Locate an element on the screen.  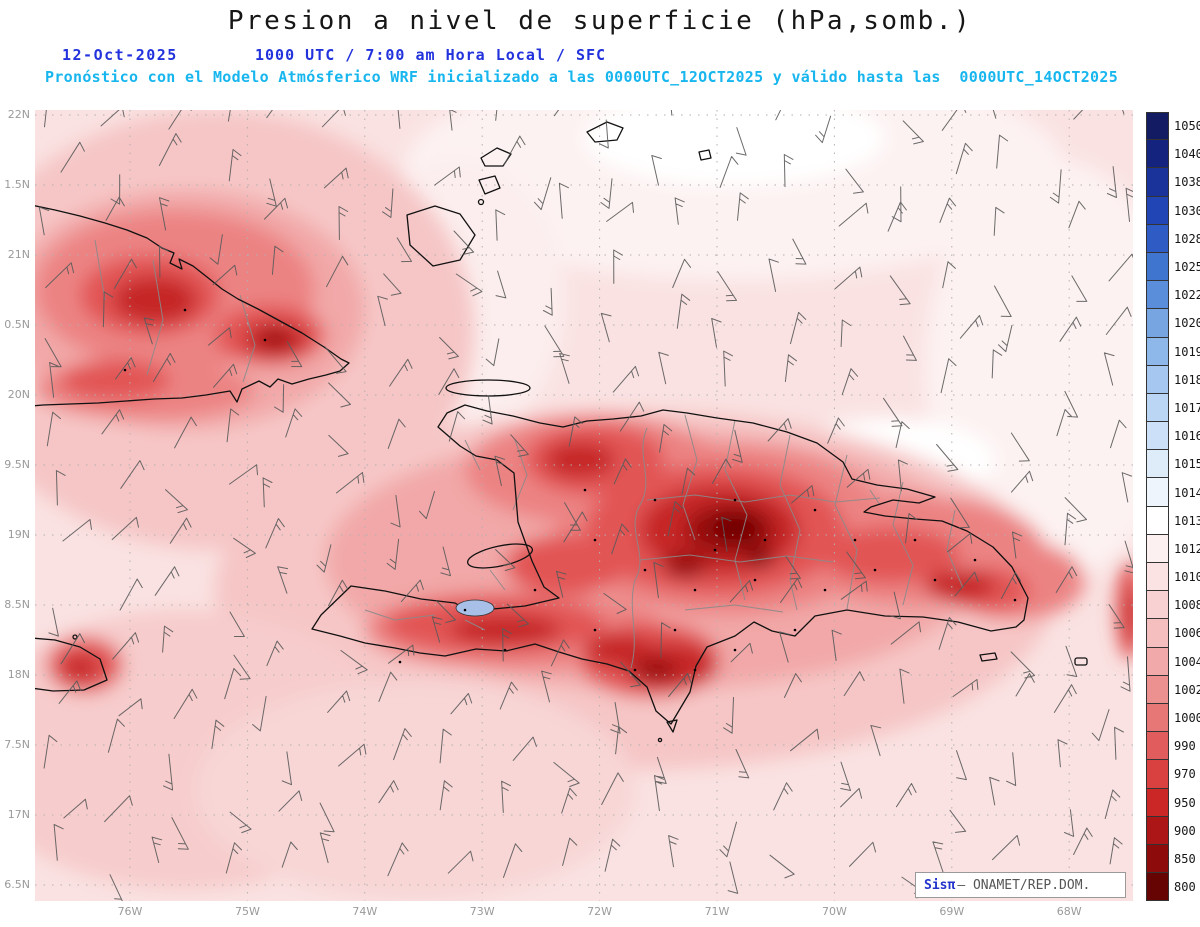
y-tick-label: 1.5N is located at coordinates (17, 184).